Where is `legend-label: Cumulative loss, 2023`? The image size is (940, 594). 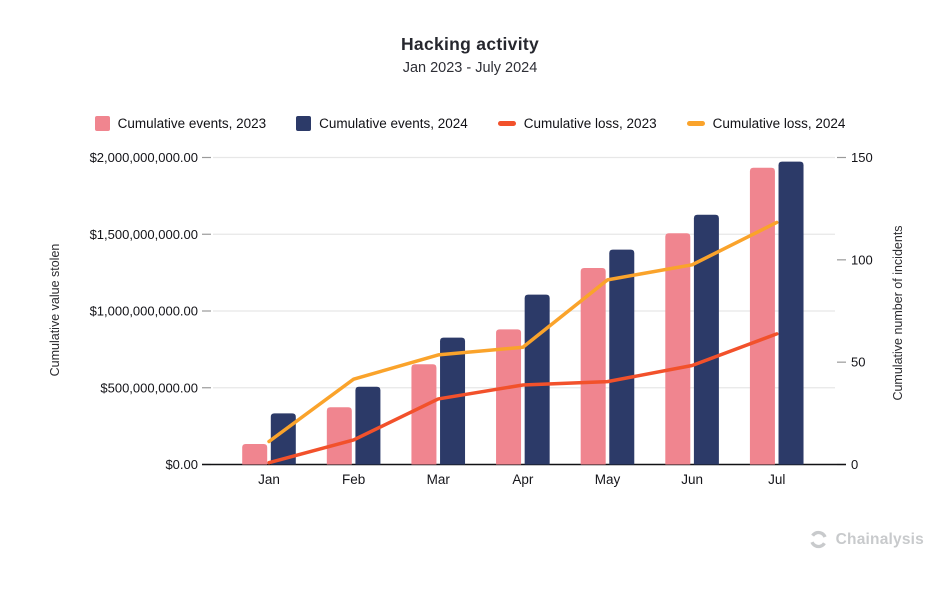
legend-label: Cumulative loss, 2023 is located at coordinates (590, 123).